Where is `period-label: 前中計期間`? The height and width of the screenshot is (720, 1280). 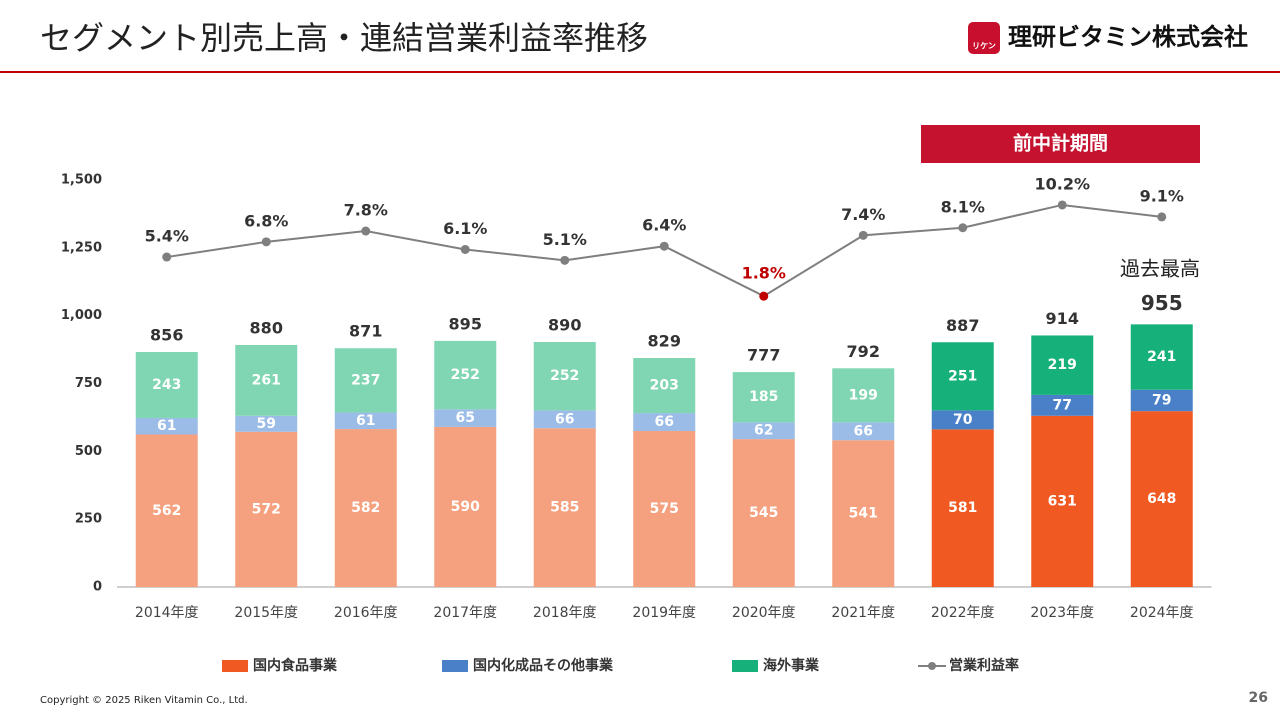
period-label: 前中計期間 is located at coordinates (1060, 143).